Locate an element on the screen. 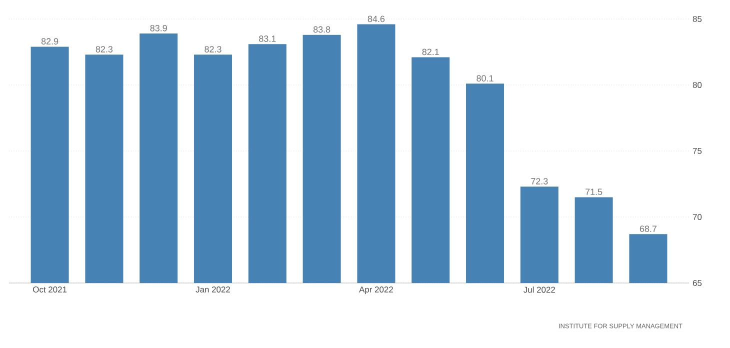 Image resolution: width=730 pixels, height=348 pixels. x-tick-label: Jan 2022 is located at coordinates (213, 289).